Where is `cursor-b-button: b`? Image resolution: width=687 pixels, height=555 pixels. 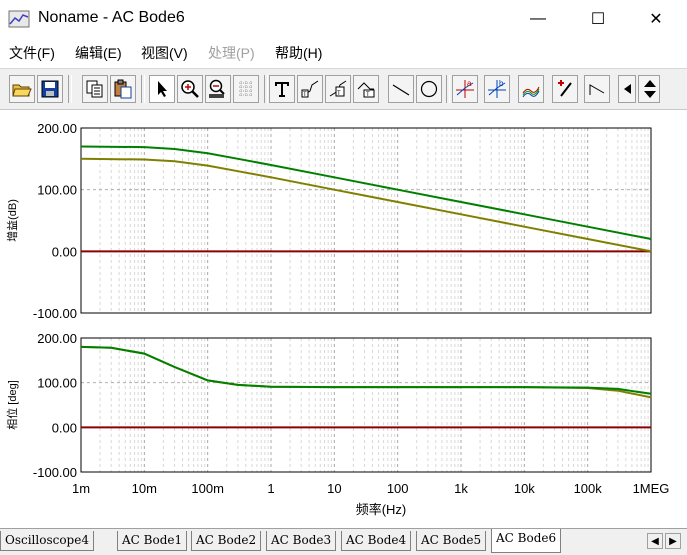 cursor-b-button: b is located at coordinates (497, 89).